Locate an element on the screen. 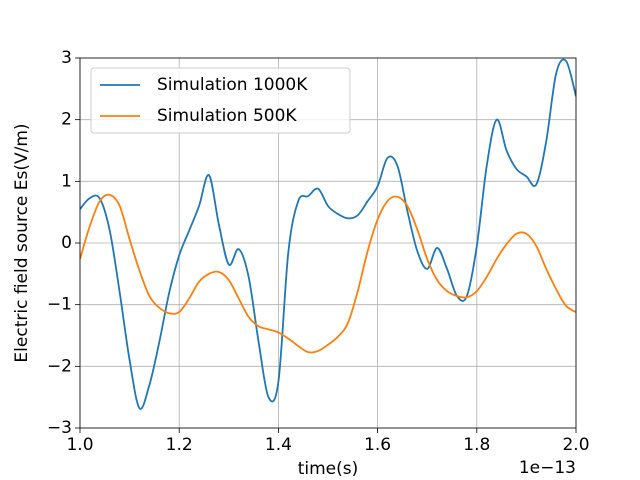 The image size is (640, 480). legend-box is located at coordinates (220, 100).